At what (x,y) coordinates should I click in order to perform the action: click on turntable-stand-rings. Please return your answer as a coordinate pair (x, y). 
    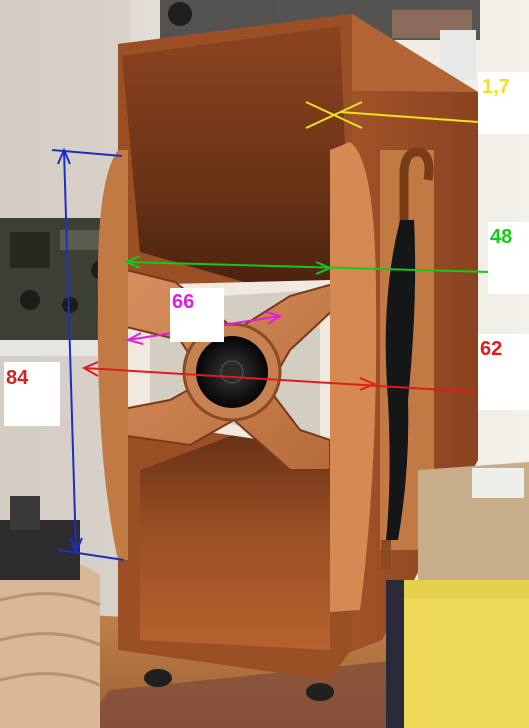
    Looking at the image, I should click on (50, 639).